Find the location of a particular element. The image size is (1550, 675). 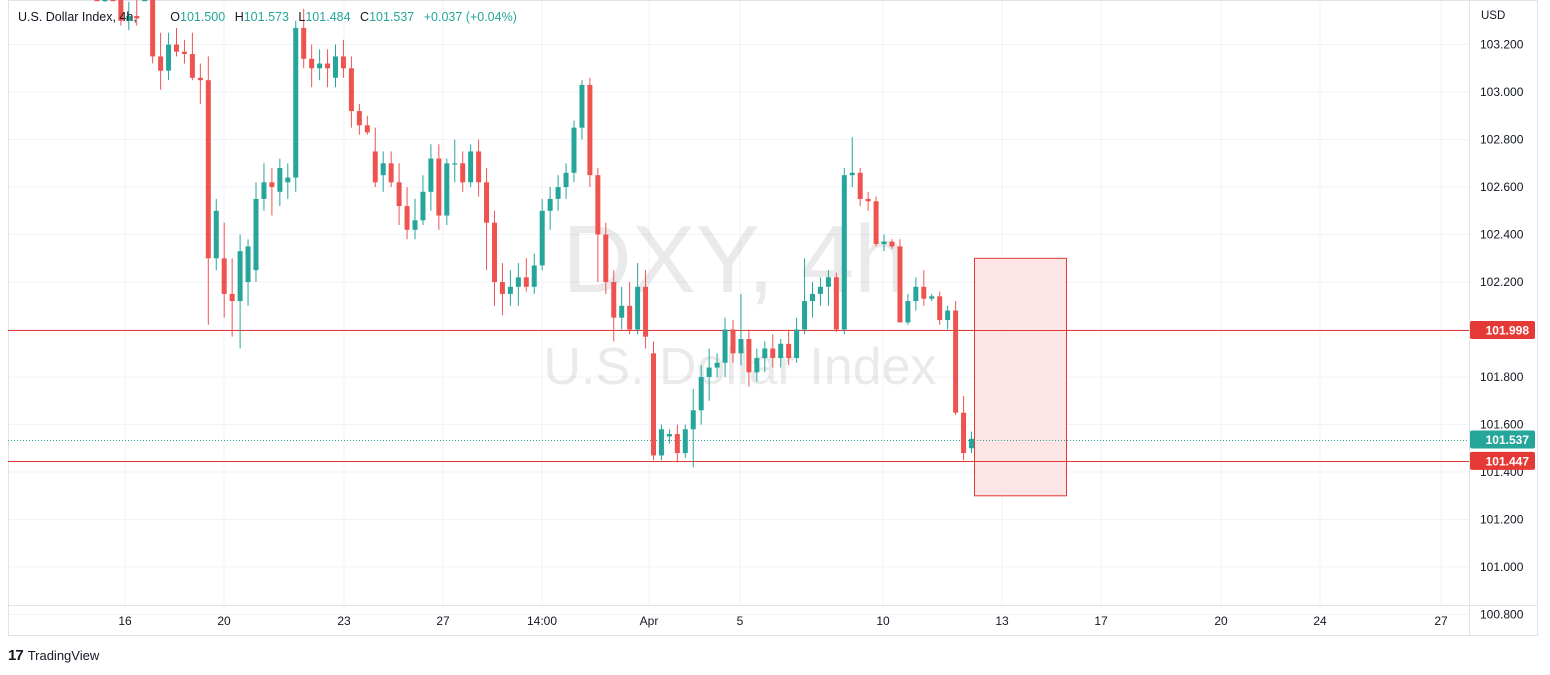

highlight-zone is located at coordinates (1020, 377).